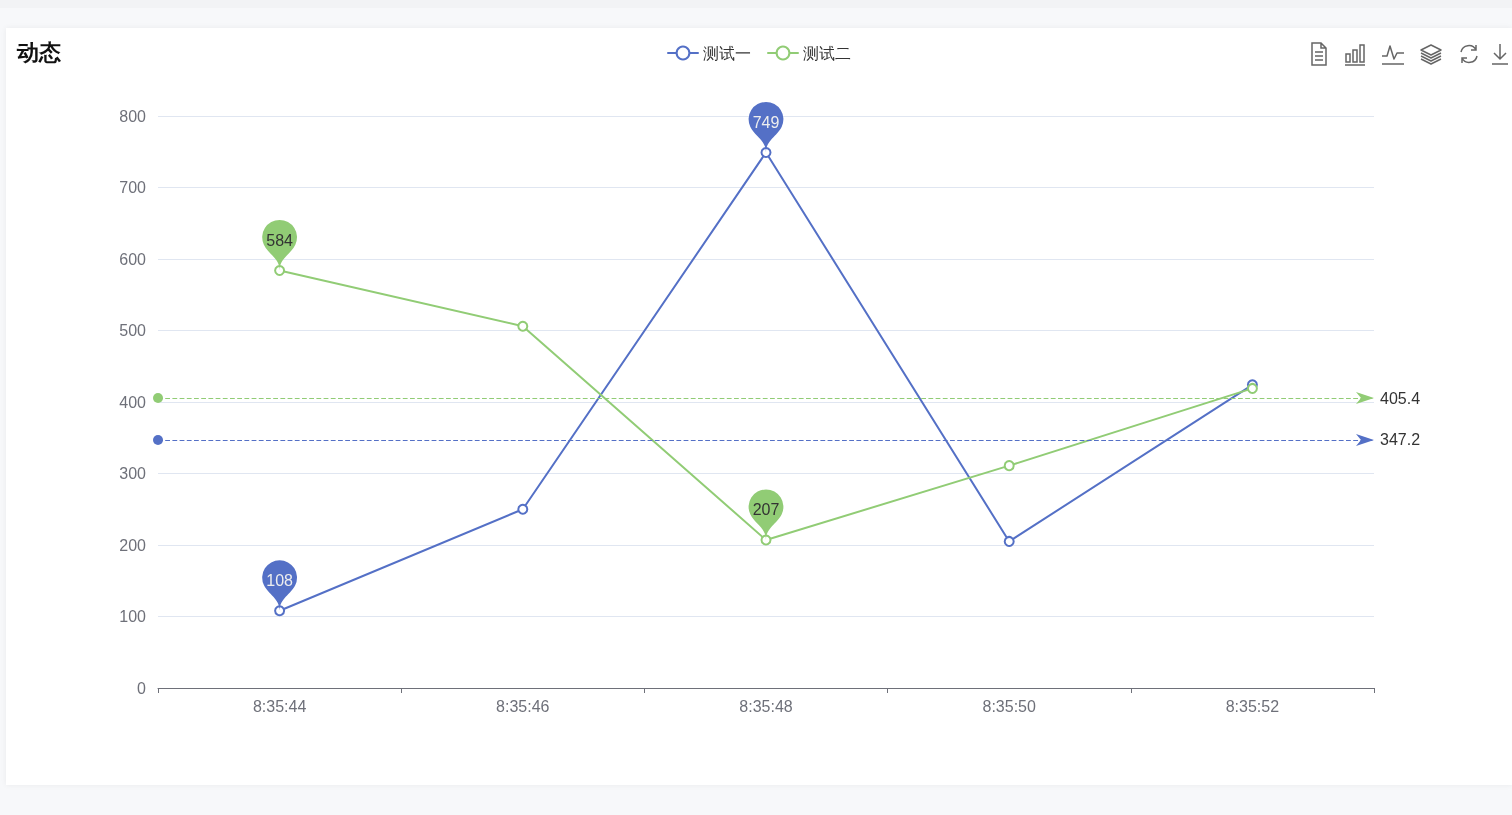 Image resolution: width=1512 pixels, height=815 pixels. Describe the element at coordinates (1400, 398) in the screenshot. I see `ref-line-label: 405.4` at that location.